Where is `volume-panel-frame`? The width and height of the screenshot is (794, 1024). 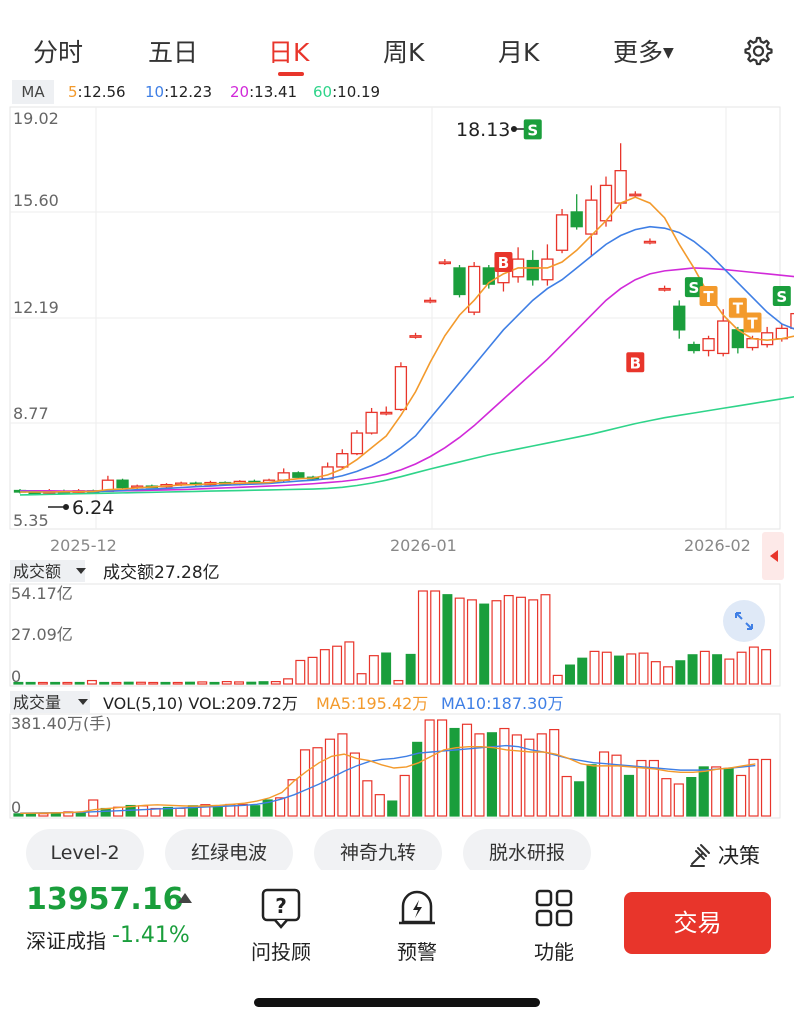 volume-panel-frame is located at coordinates (395, 766).